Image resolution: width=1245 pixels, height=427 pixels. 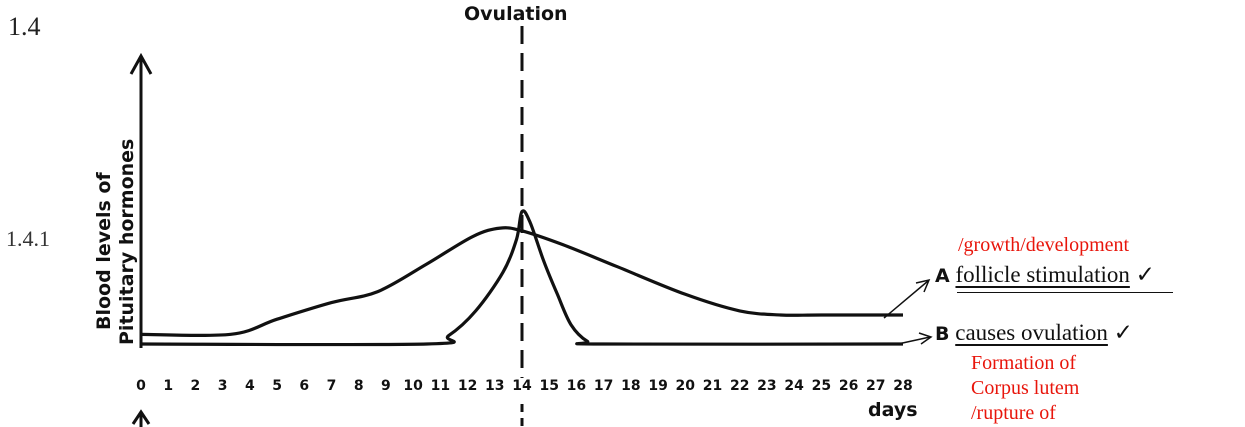 What do you see at coordinates (168, 386) in the screenshot?
I see `x-tick-label: 1` at bounding box center [168, 386].